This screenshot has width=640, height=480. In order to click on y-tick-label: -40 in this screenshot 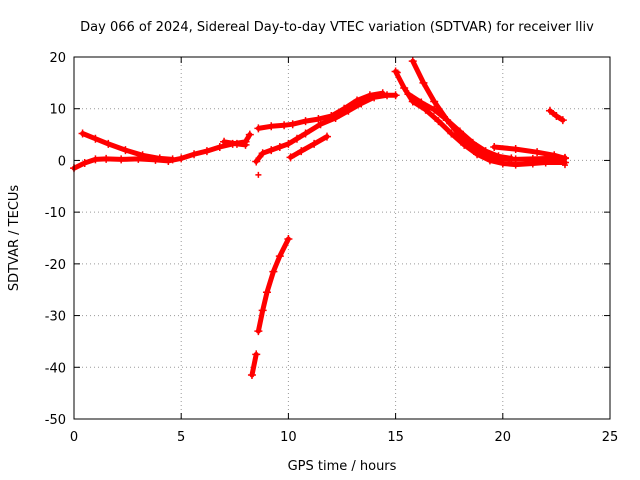, I will do `click(55, 368)`.